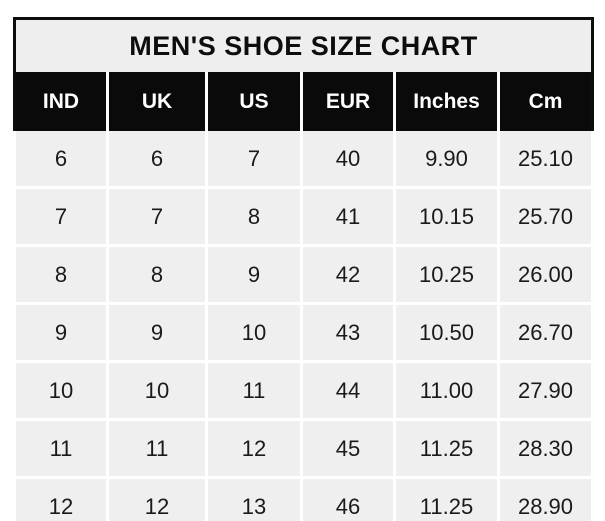 This screenshot has width=605, height=521. What do you see at coordinates (545, 332) in the screenshot?
I see `table-cell: 26.70` at bounding box center [545, 332].